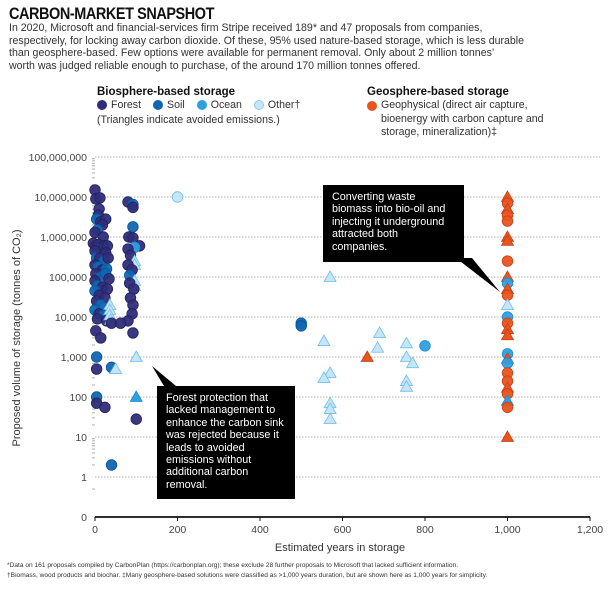 Image resolution: width=613 pixels, height=592 pixels. I want to click on bio-oil-callout-pointer, so click(478, 275).